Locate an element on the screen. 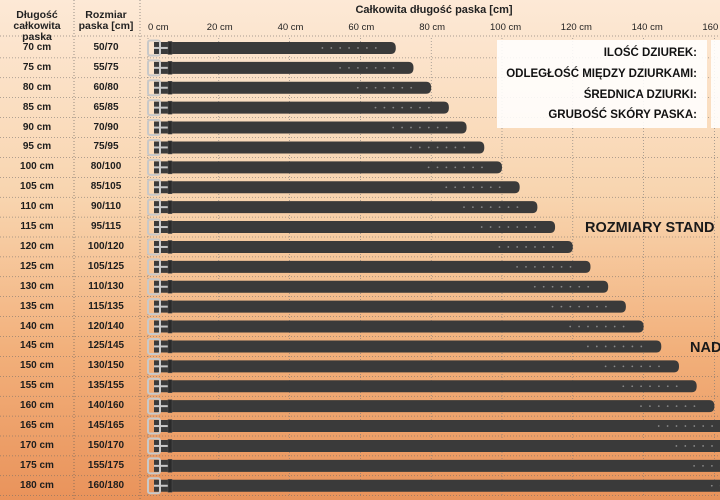  belt-size-cell: 120/140 is located at coordinates (106, 326).